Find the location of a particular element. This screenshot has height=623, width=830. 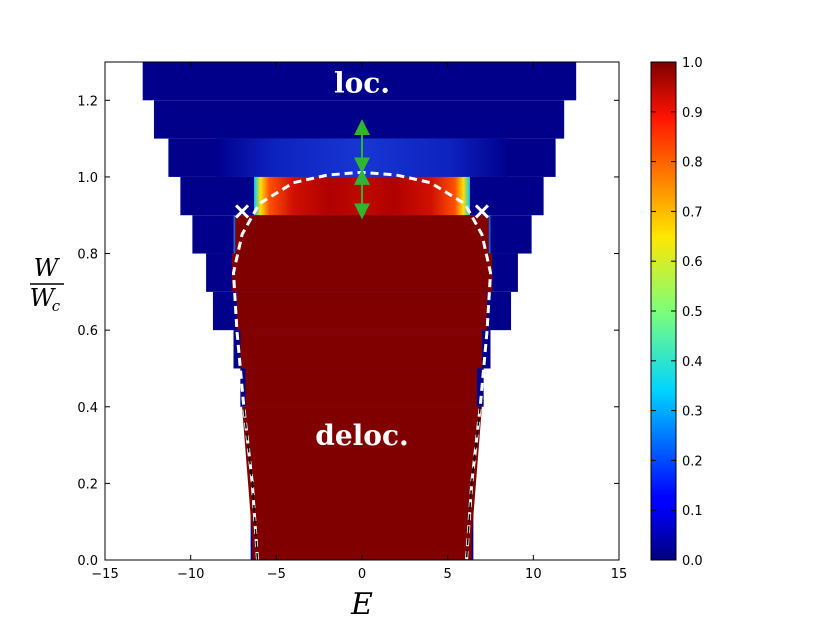

colorbar: 0.0 0.1 0.2 0.3 0.4 0.5 0.6 0.7 0.8 0.9 1.0 is located at coordinates (676, 312).